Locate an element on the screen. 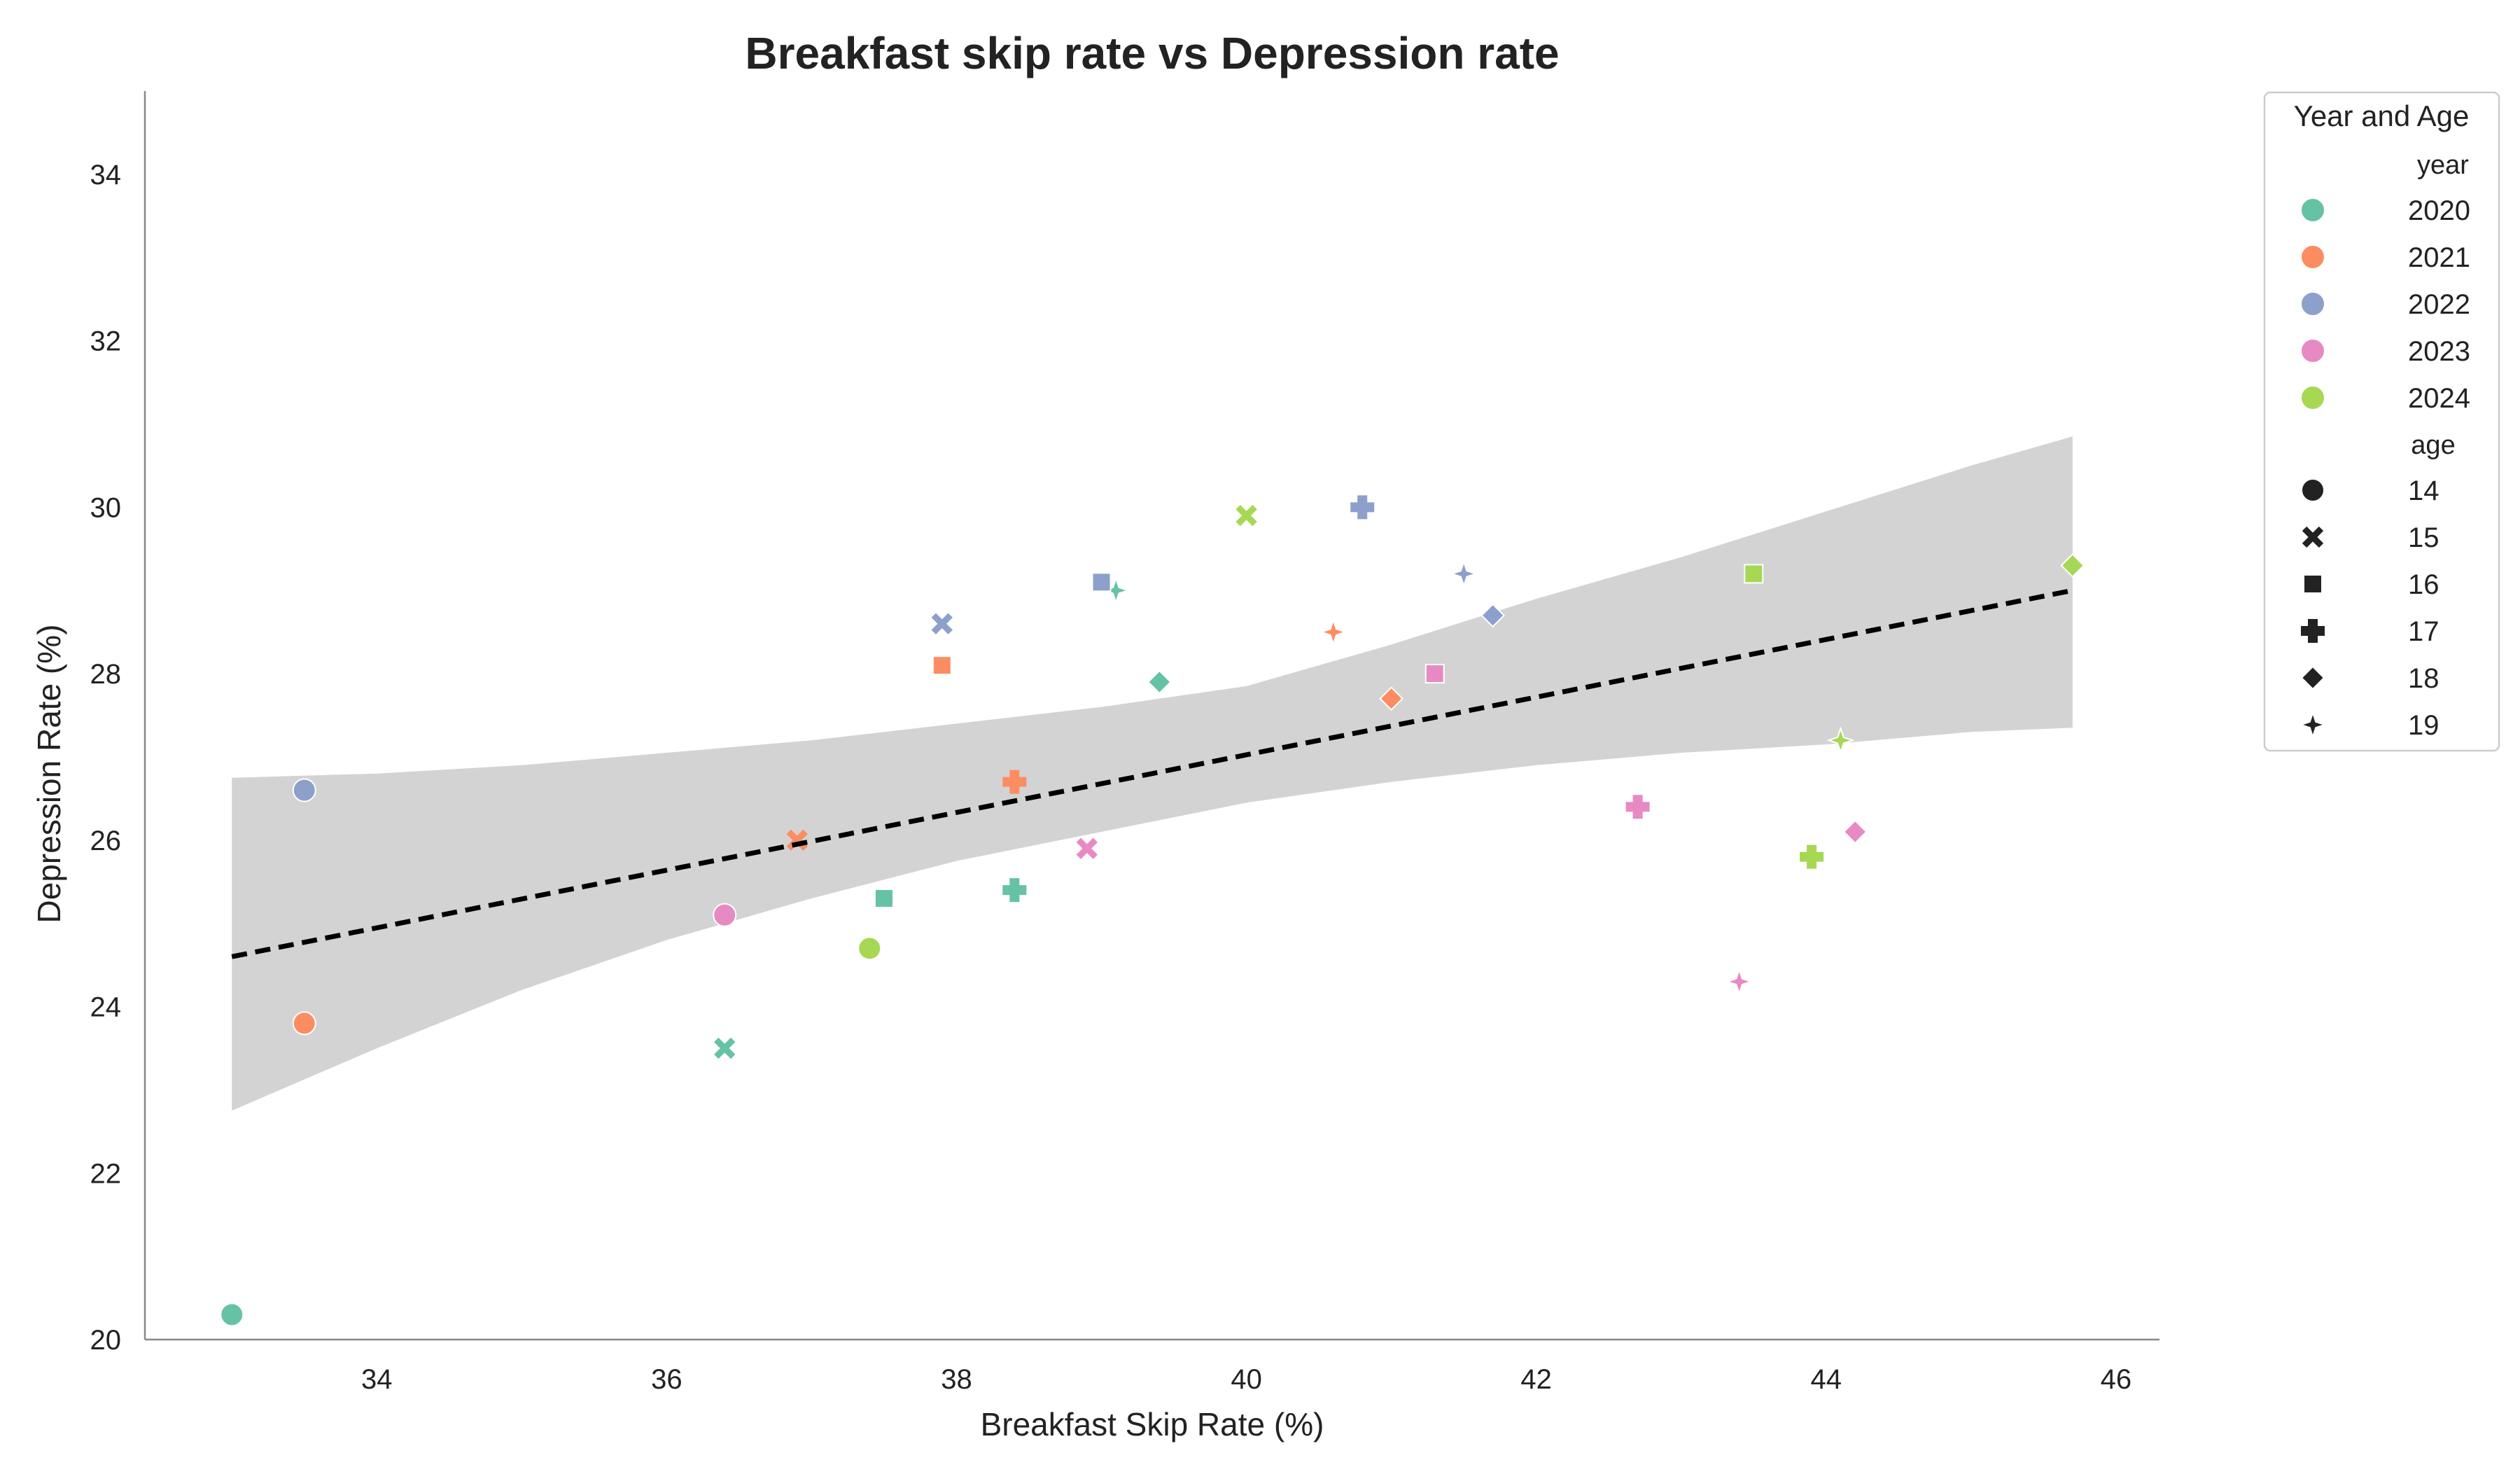  y-tick-label: 24 is located at coordinates (106, 1007).